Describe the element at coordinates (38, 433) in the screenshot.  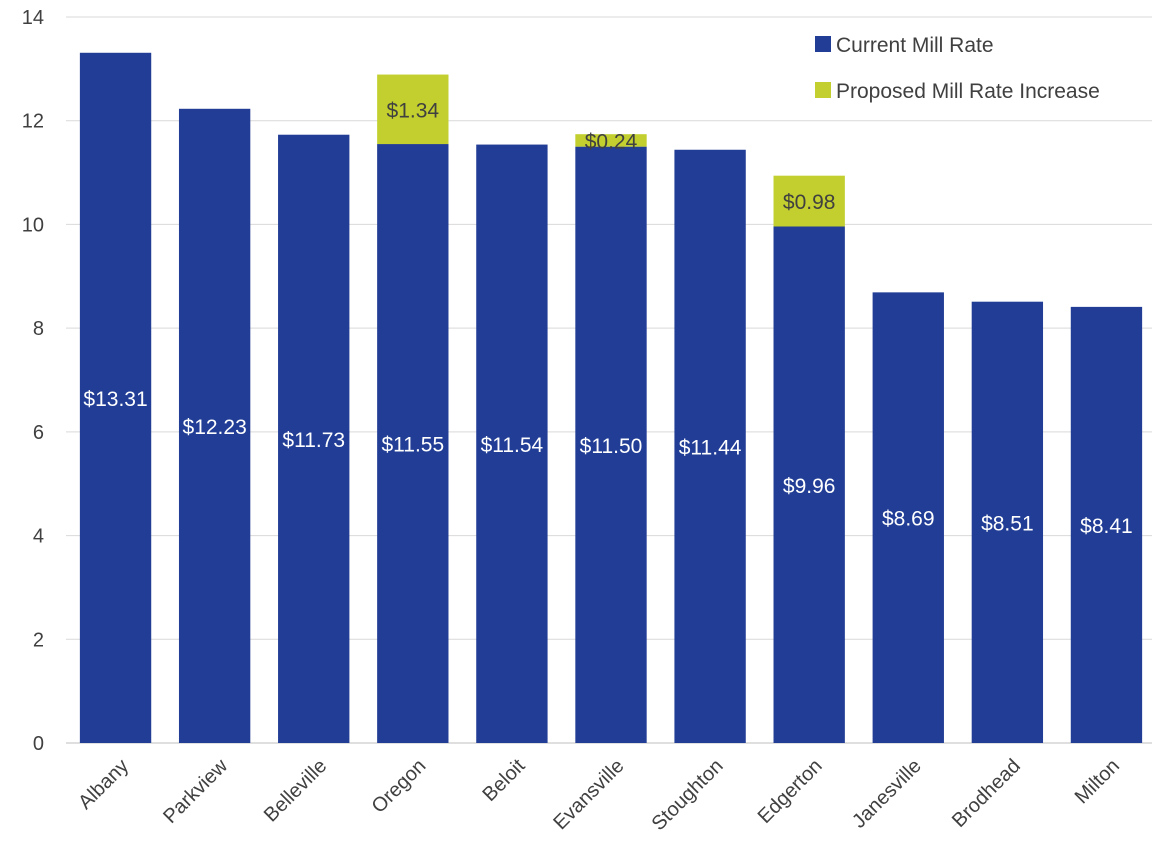
I see `y-tick-label: 6` at that location.